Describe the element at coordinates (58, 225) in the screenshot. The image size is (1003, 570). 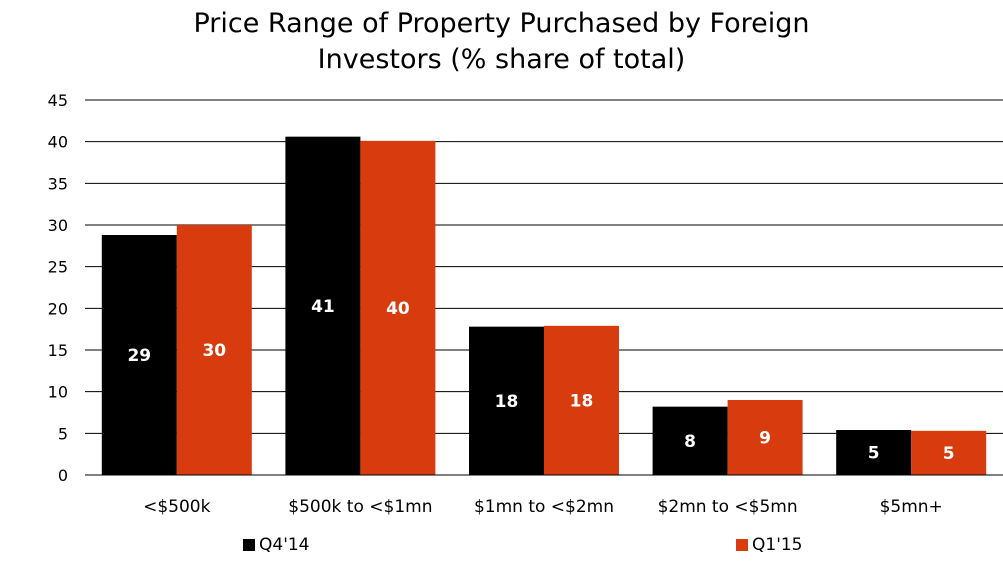
I see `y-tick-label: 30` at that location.